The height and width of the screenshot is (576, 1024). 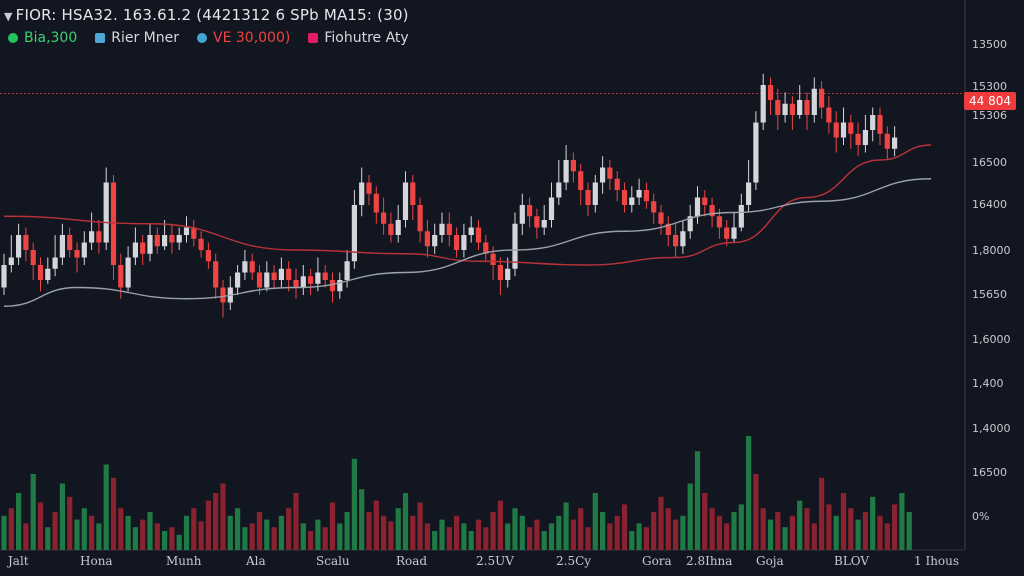 I want to click on legend-item: Rier Mner, so click(x=137, y=38).